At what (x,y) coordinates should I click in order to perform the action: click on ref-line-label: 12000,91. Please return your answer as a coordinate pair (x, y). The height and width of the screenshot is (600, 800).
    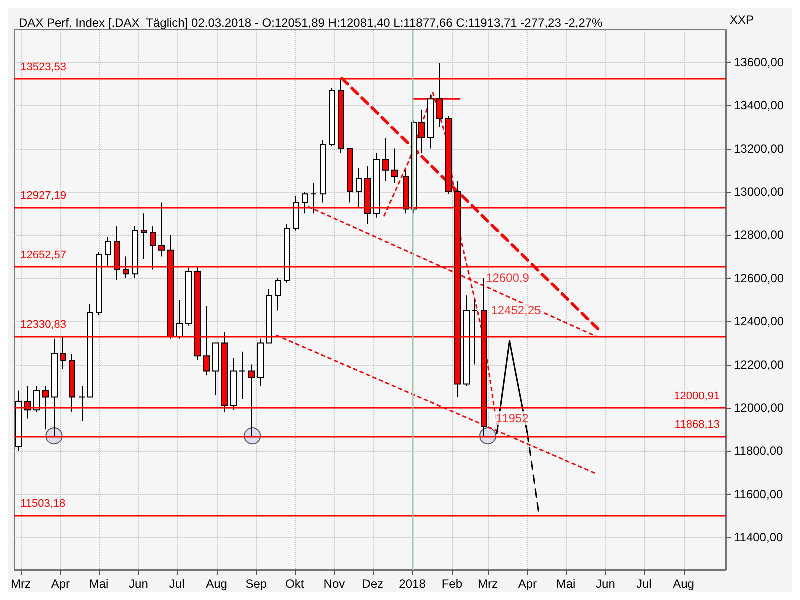
    Looking at the image, I should click on (697, 396).